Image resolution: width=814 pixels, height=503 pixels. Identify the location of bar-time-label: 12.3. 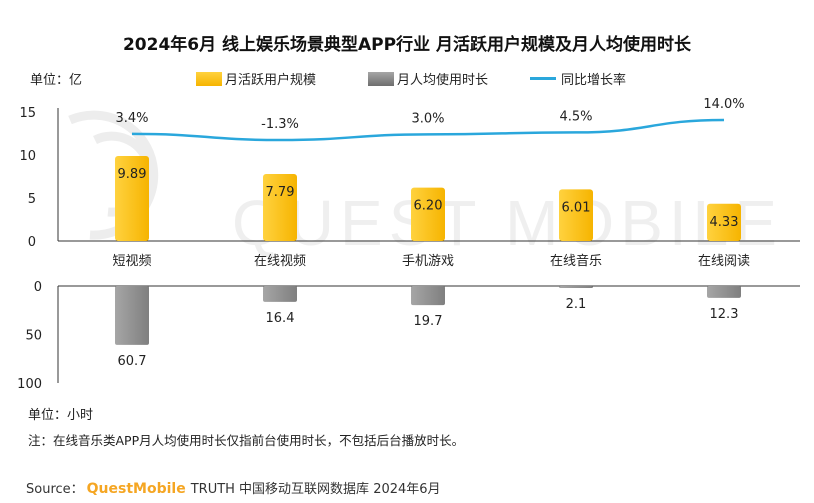
(724, 314).